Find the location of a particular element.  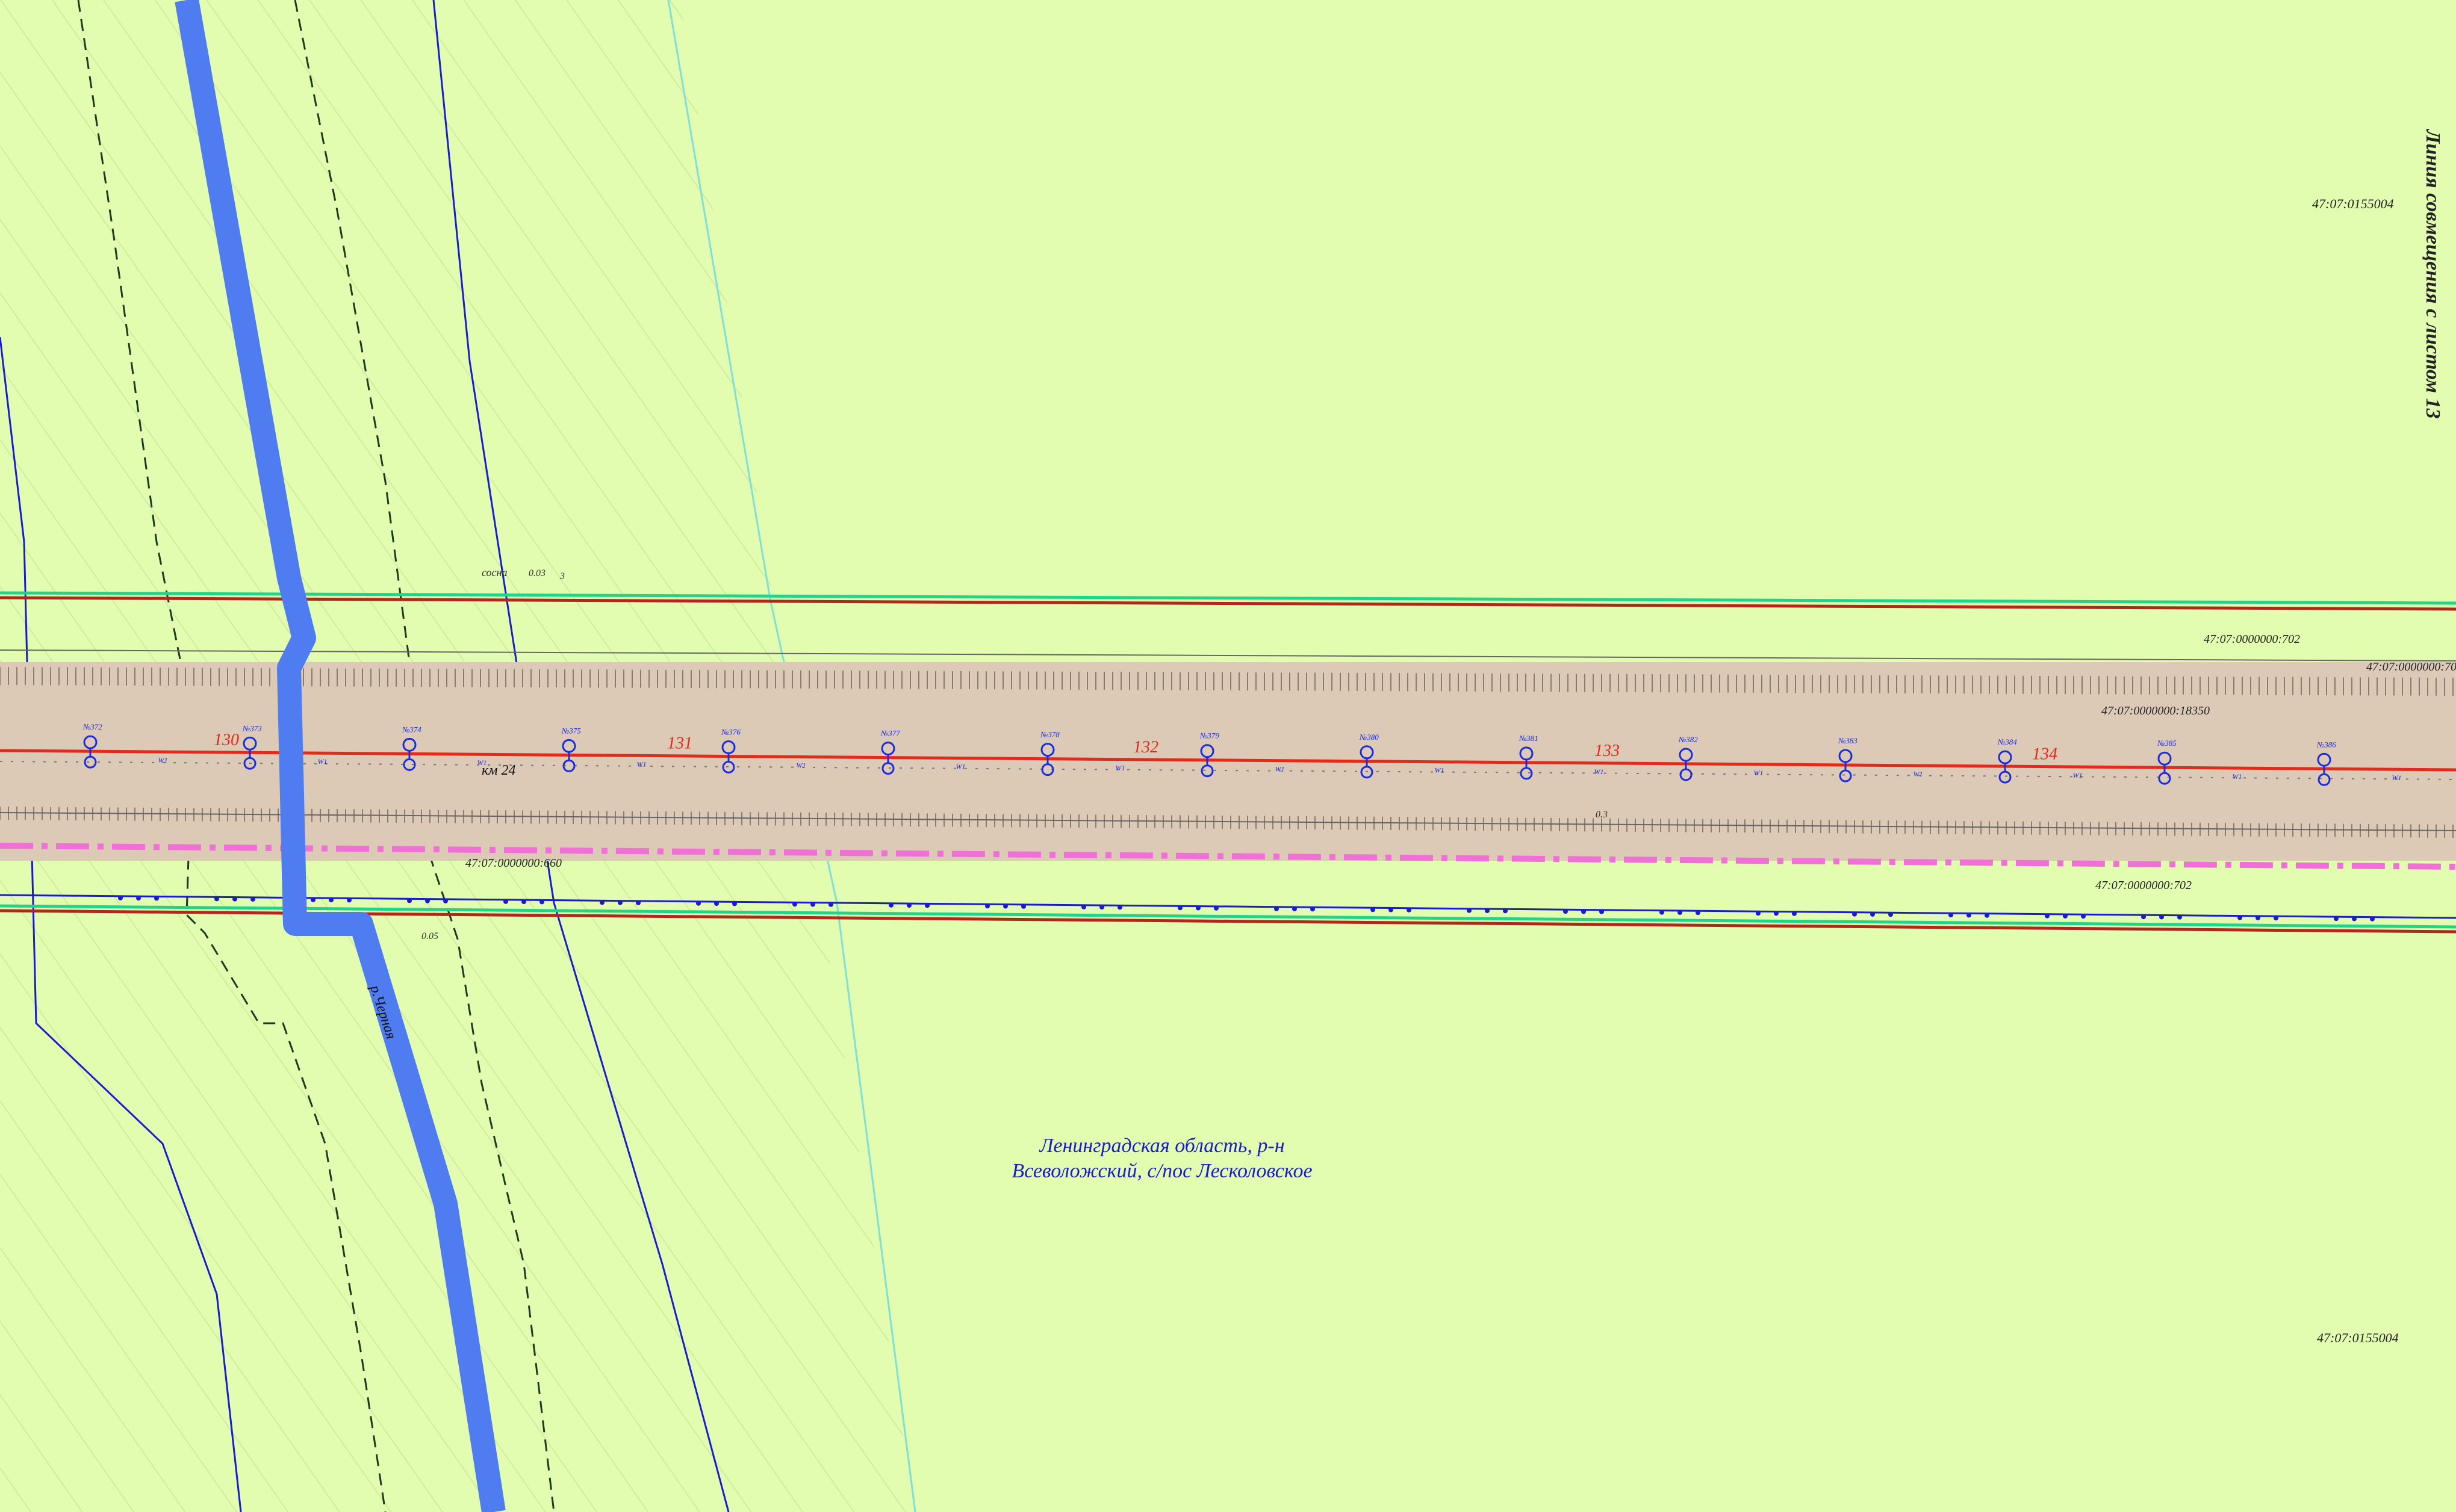

pole-number-label: №380 is located at coordinates (1369, 737).